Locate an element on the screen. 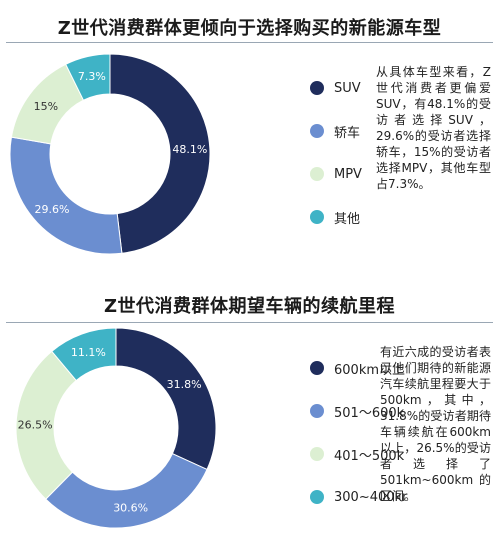 This screenshot has width=499, height=554. slice-value-label: 48.1% is located at coordinates (189, 149).